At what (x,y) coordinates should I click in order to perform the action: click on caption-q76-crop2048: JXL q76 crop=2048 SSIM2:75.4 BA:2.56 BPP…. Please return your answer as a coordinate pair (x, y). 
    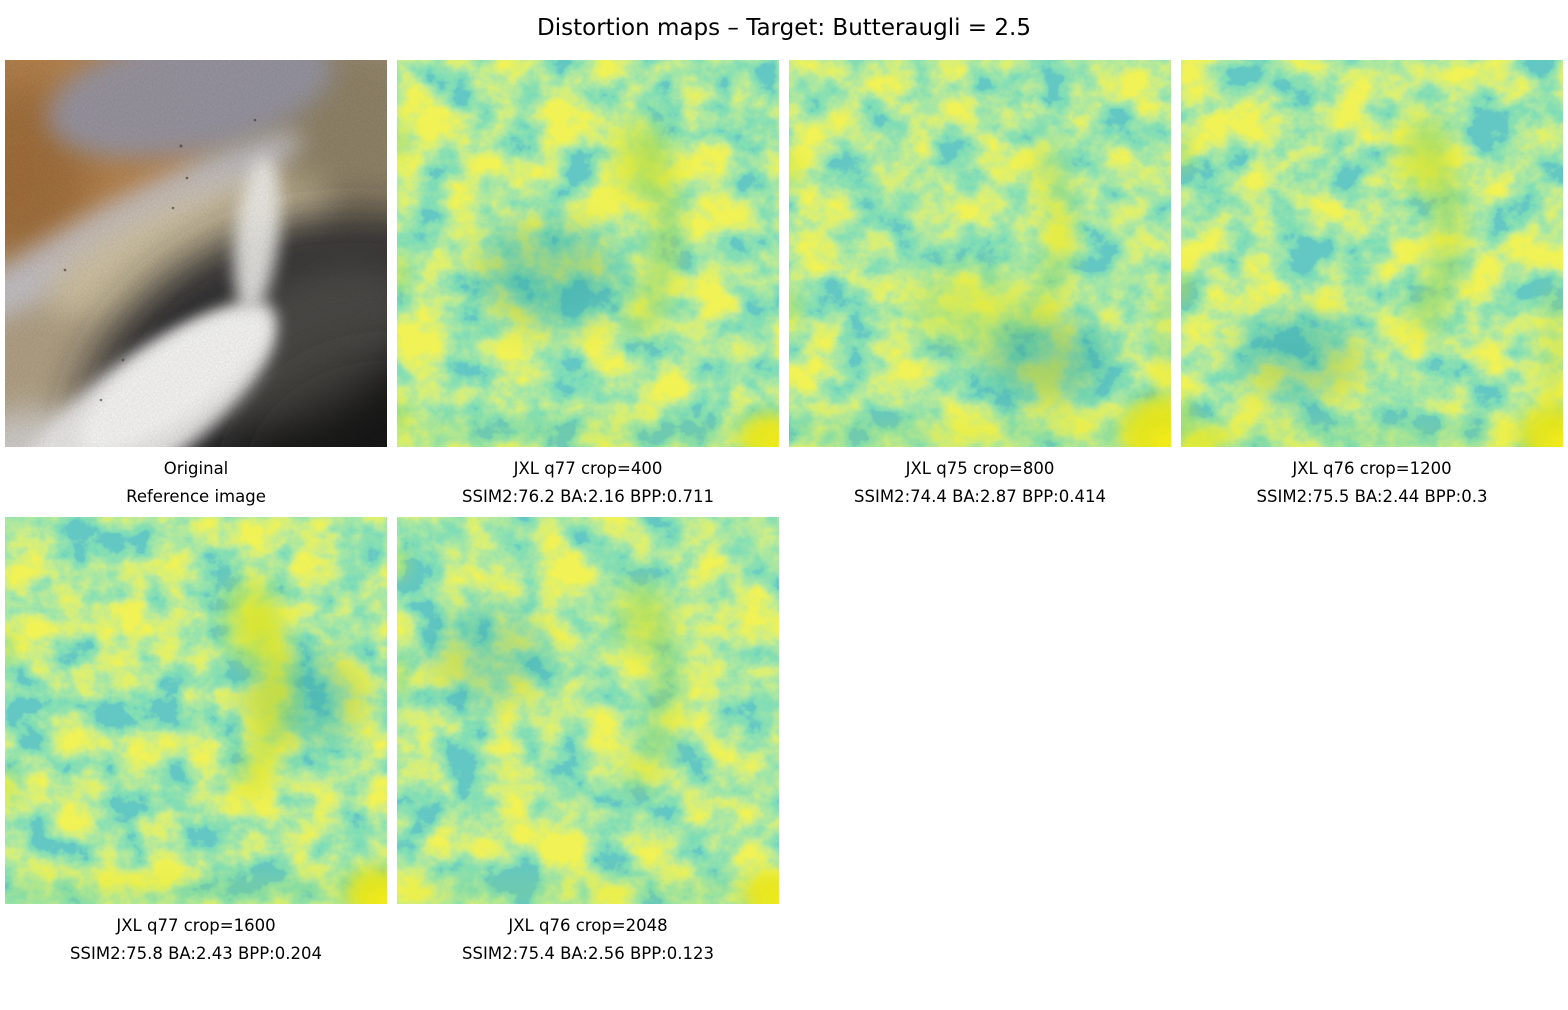
    Looking at the image, I should click on (588, 939).